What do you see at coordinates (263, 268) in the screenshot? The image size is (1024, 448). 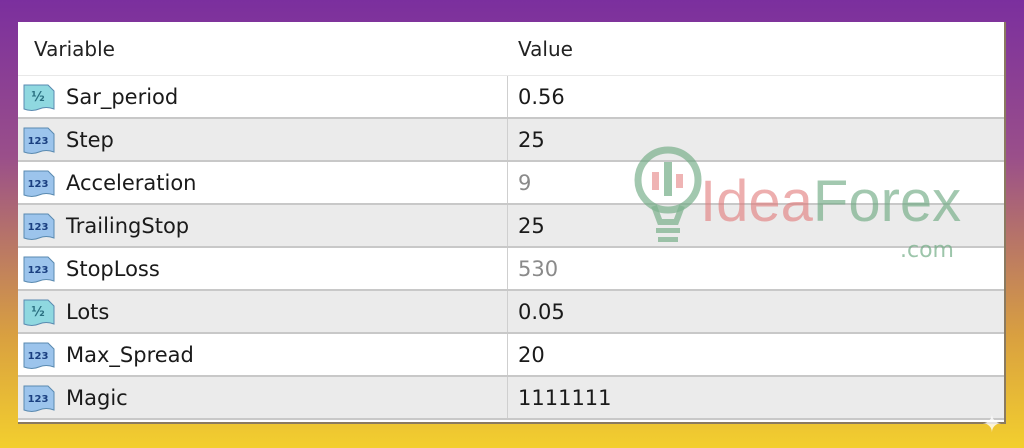 I see `variable-cell: 123 StopLoss` at bounding box center [263, 268].